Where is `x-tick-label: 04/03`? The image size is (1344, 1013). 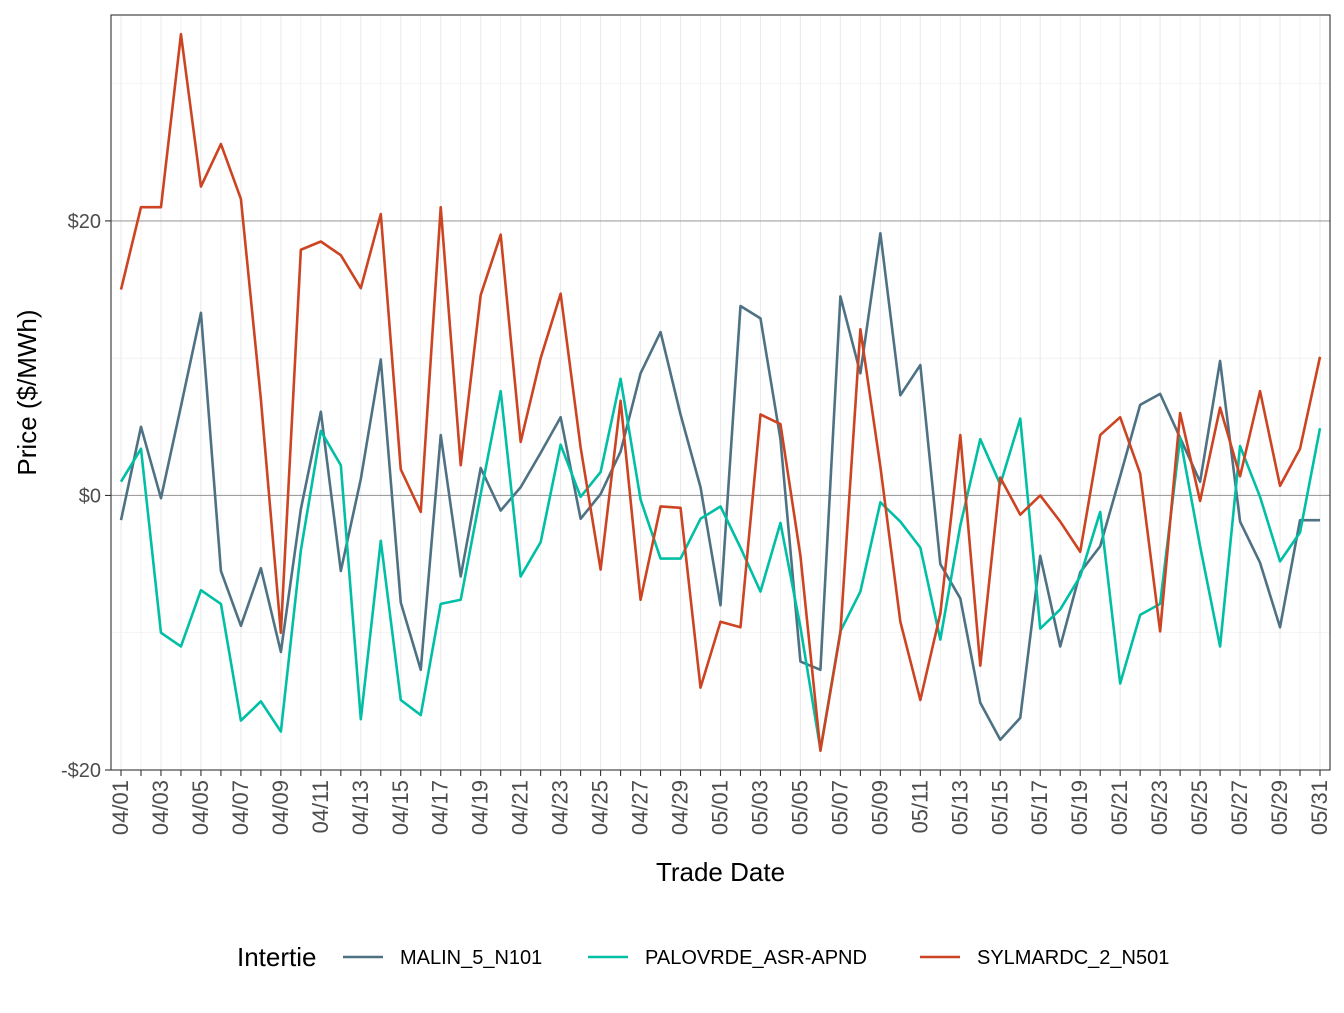
x-tick-label: 04/03 is located at coordinates (160, 807).